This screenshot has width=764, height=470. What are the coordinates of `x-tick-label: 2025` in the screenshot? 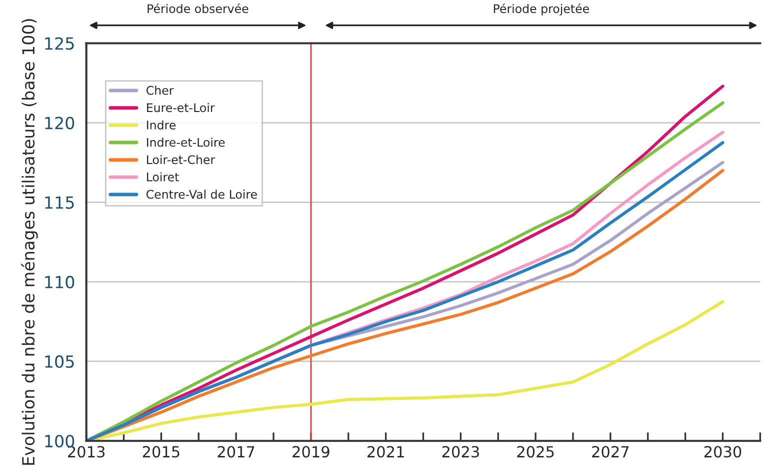 It's located at (535, 452).